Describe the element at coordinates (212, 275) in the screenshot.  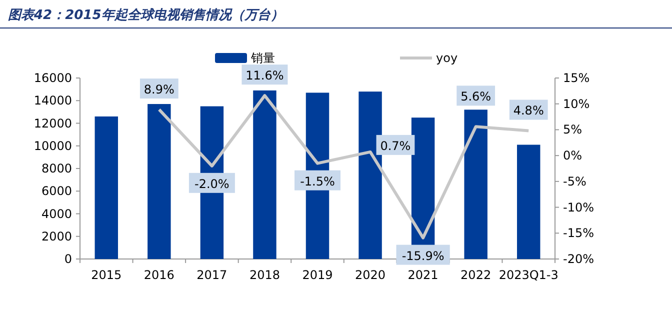
I see `x-tick-label: 2017` at that location.